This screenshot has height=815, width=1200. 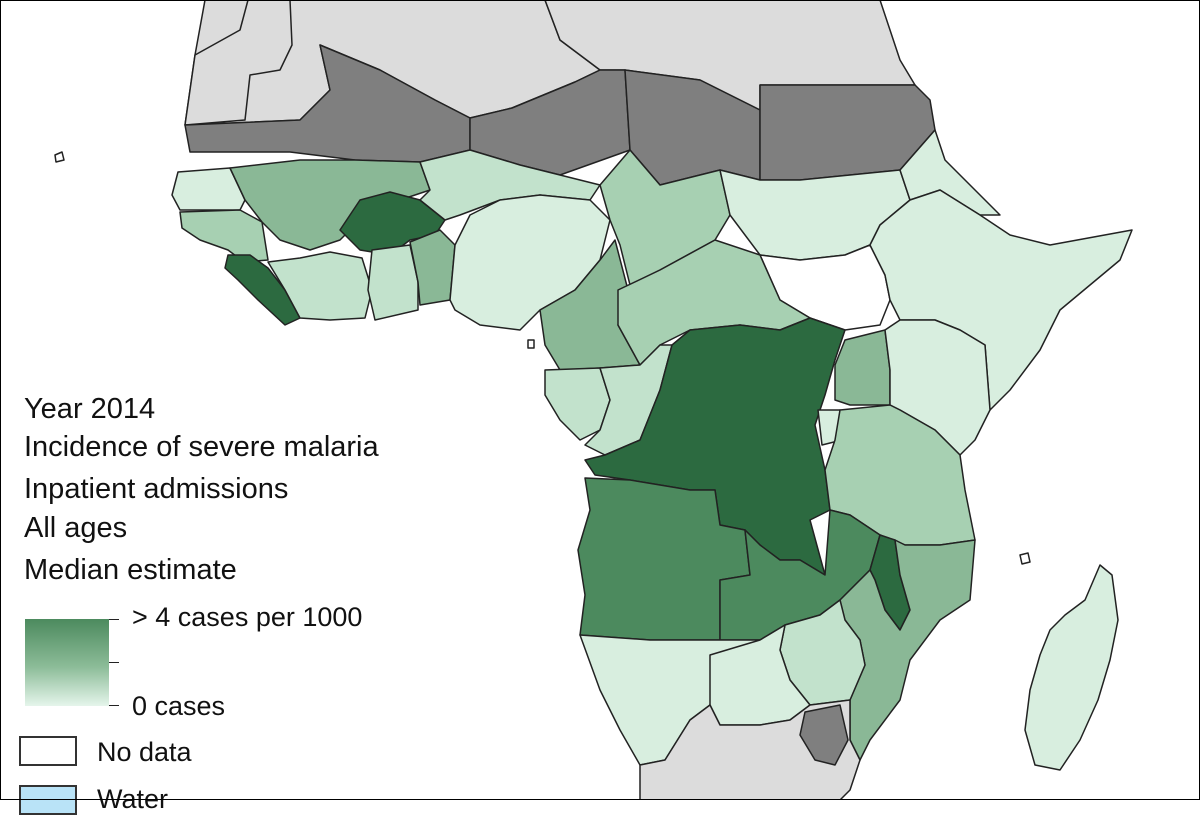 What do you see at coordinates (1001, 300) in the screenshot?
I see `region-ethiopia-somalia` at bounding box center [1001, 300].